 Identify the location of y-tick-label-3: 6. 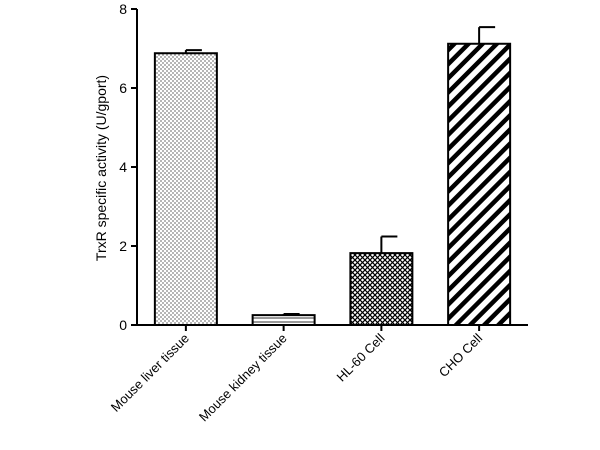
(123, 88).